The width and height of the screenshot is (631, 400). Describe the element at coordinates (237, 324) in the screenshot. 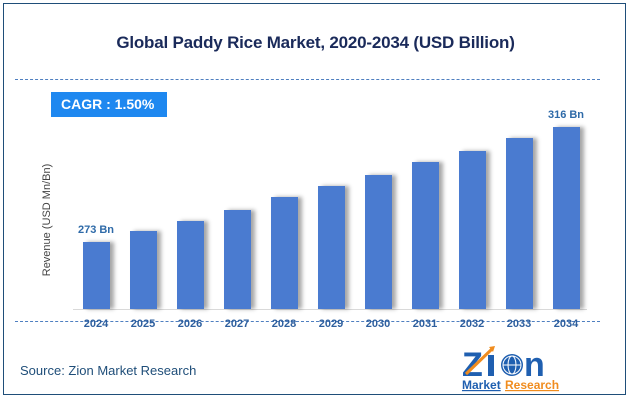

I see `x-tick-label: 2027` at that location.